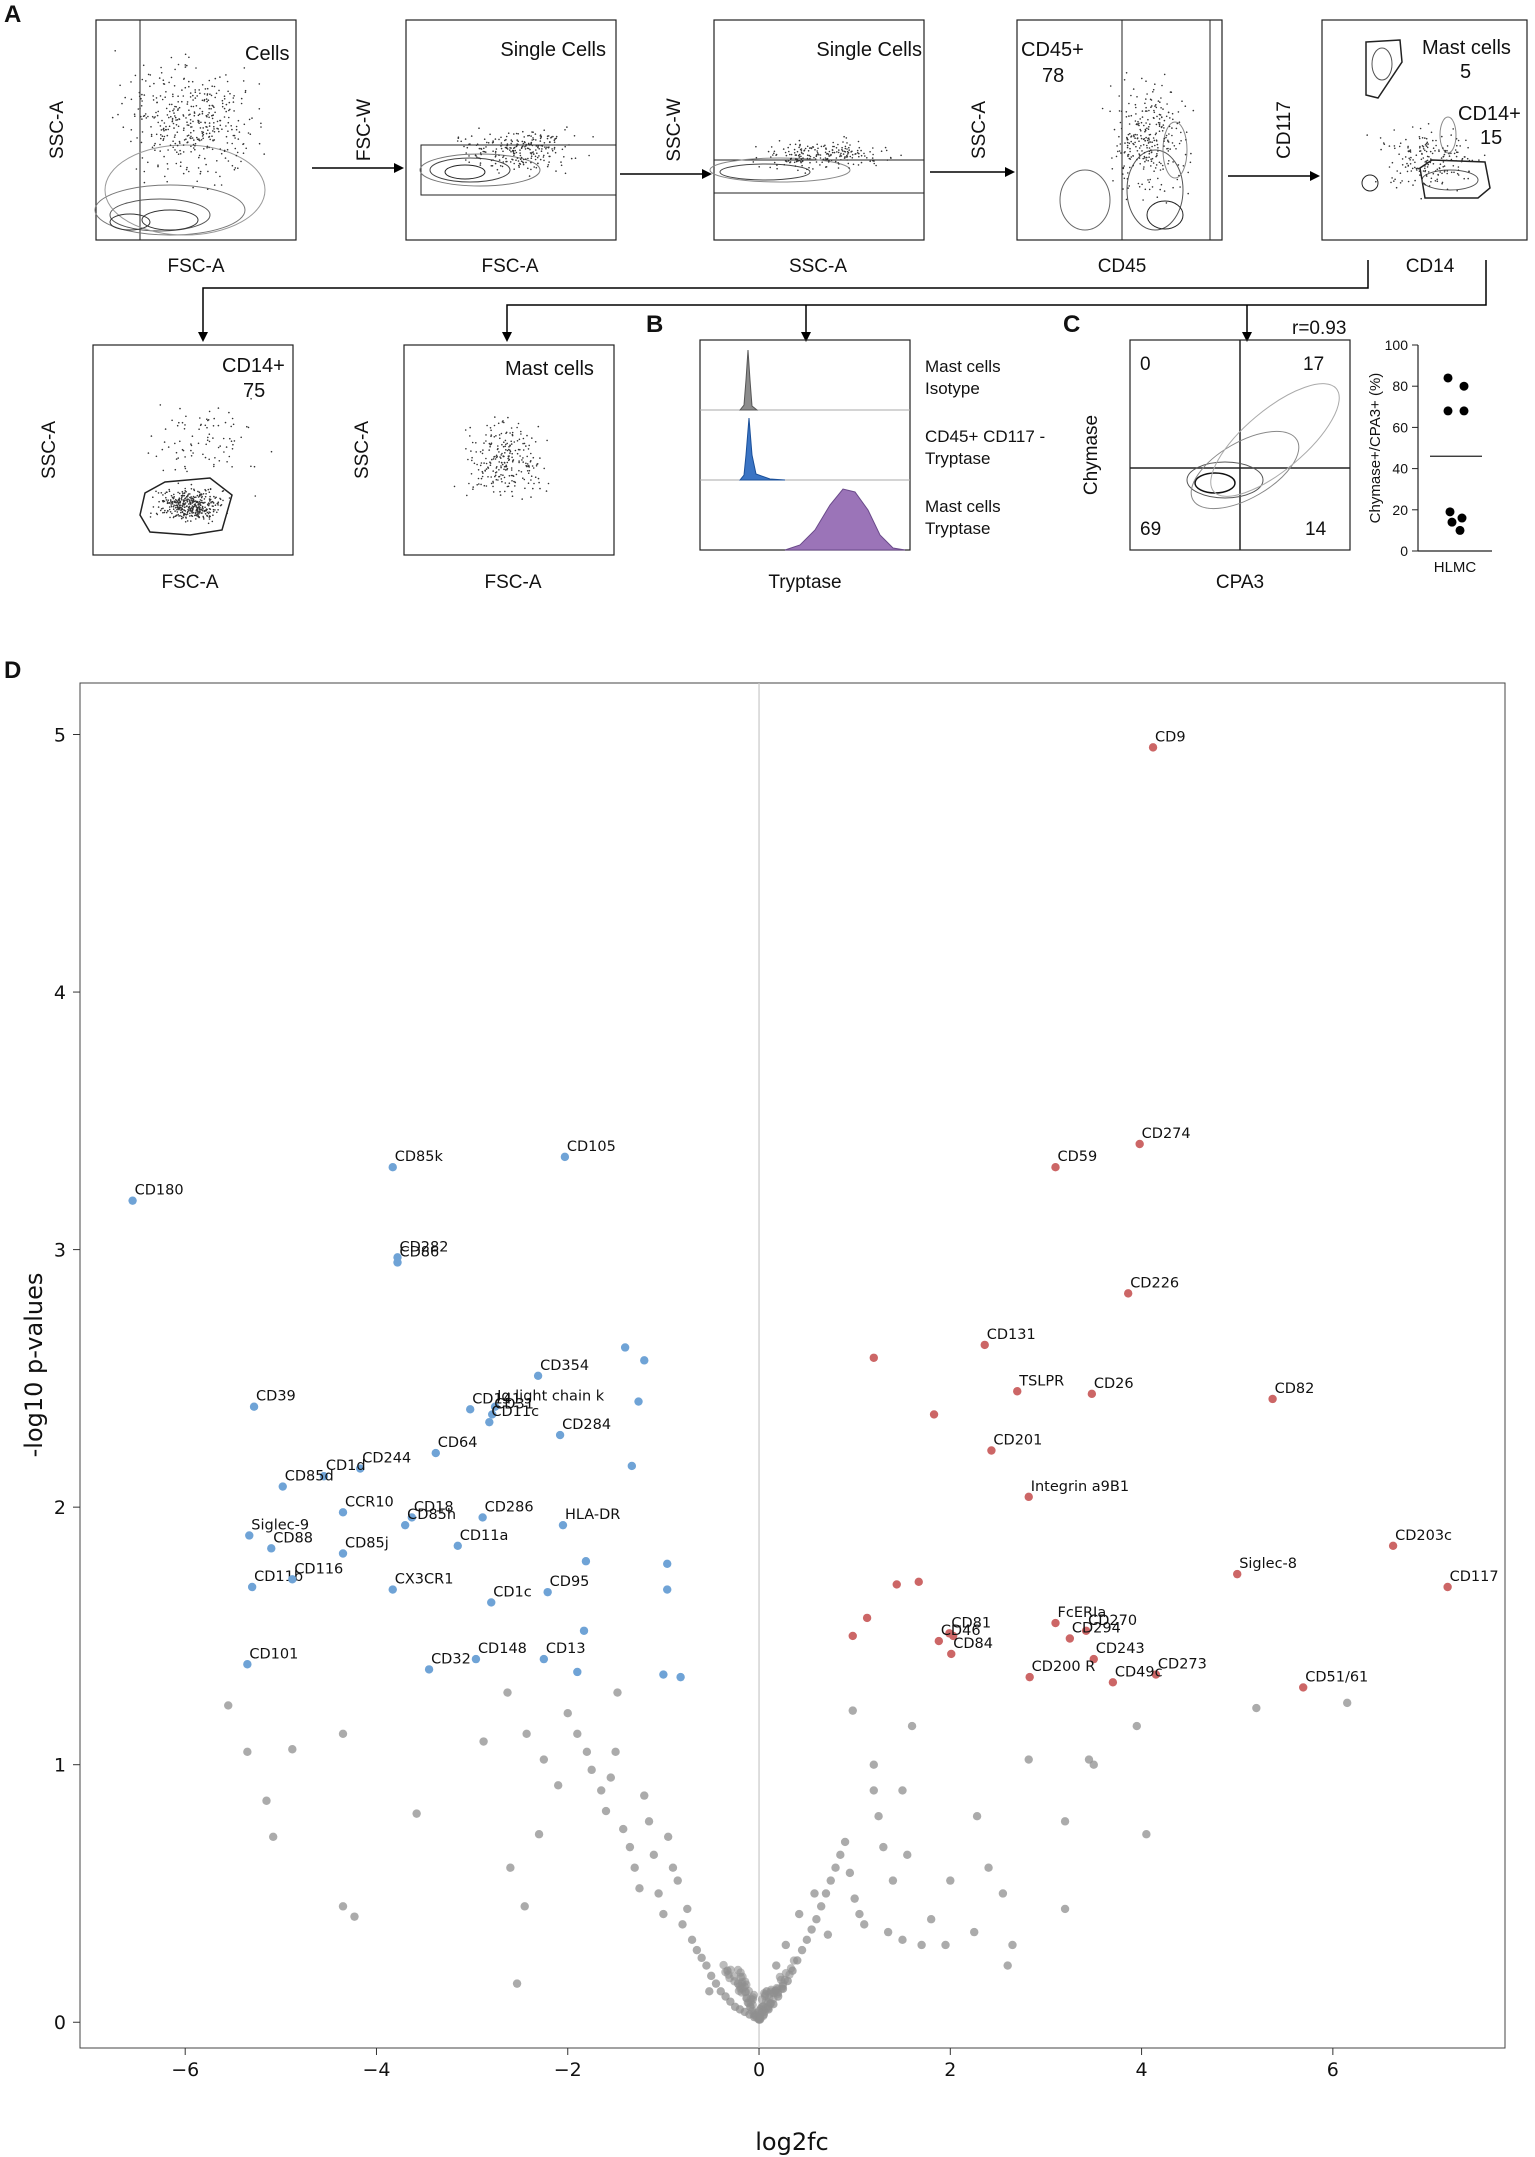 Image resolution: width=1535 pixels, height=2157 pixels. I want to click on up-point, so click(949, 1633).